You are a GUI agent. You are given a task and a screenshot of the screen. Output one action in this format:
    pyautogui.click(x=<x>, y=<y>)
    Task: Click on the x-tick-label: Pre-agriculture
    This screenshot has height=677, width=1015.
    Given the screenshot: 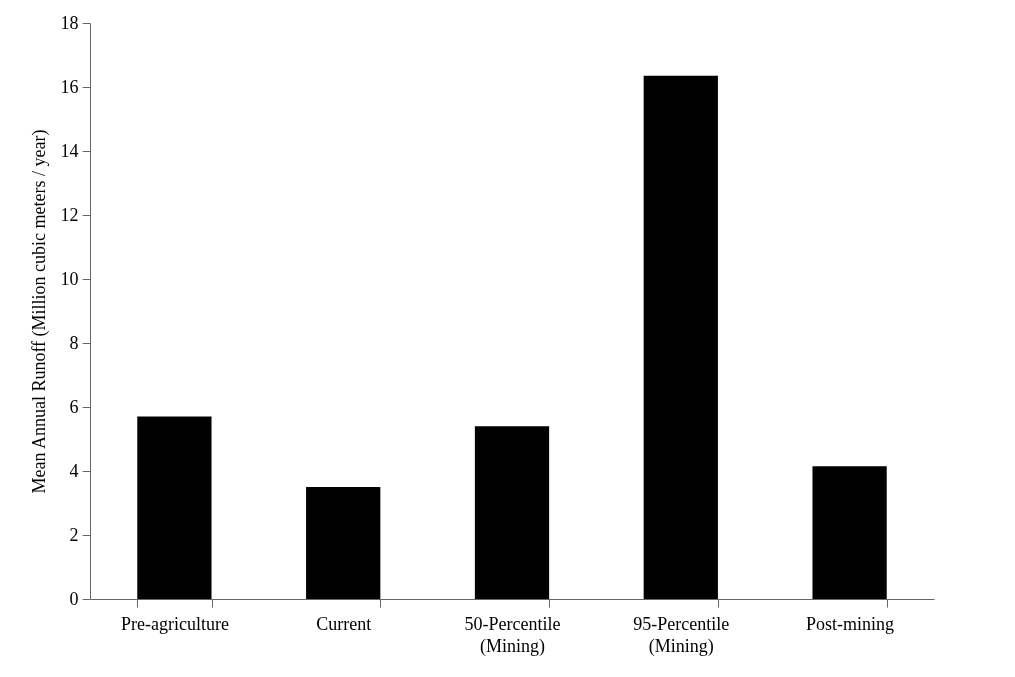 What is the action you would take?
    pyautogui.click(x=174, y=623)
    